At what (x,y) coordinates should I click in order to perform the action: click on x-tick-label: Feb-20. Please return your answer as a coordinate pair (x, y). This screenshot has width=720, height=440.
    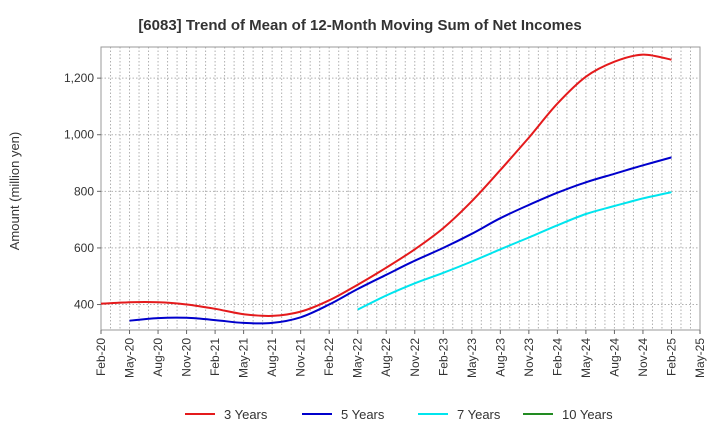
    Looking at the image, I should click on (101, 357).